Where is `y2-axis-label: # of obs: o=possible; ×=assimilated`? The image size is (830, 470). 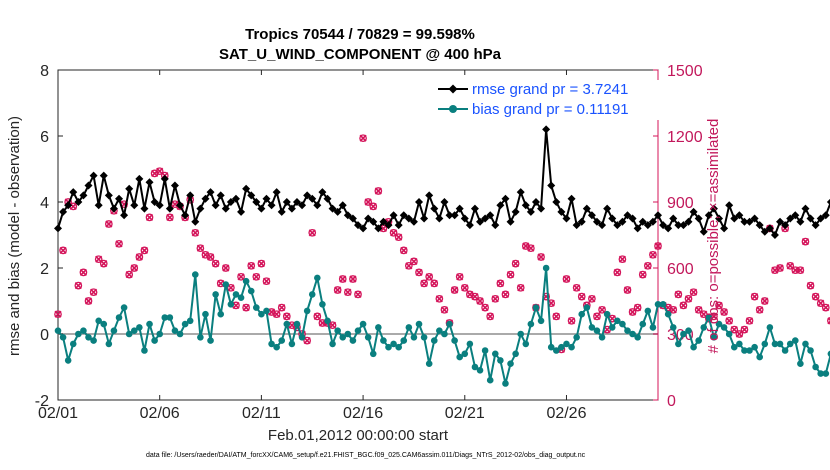 y2-axis-label: # of obs: o=possible; ×=assimilated is located at coordinates (713, 236).